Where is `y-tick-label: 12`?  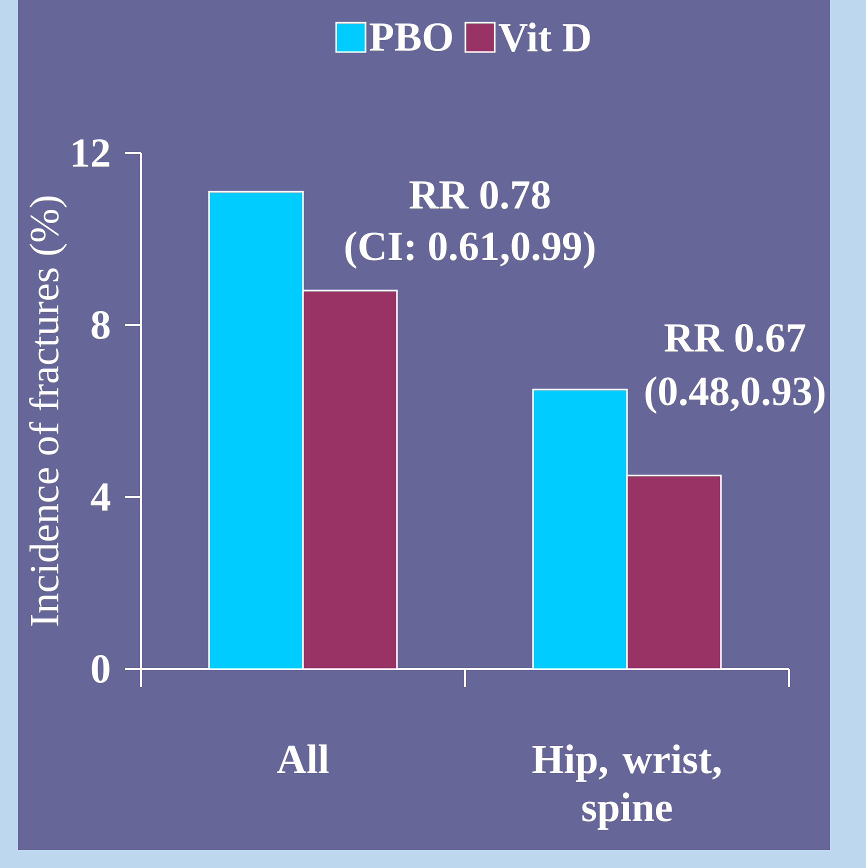 y-tick-label: 12 is located at coordinates (91, 153).